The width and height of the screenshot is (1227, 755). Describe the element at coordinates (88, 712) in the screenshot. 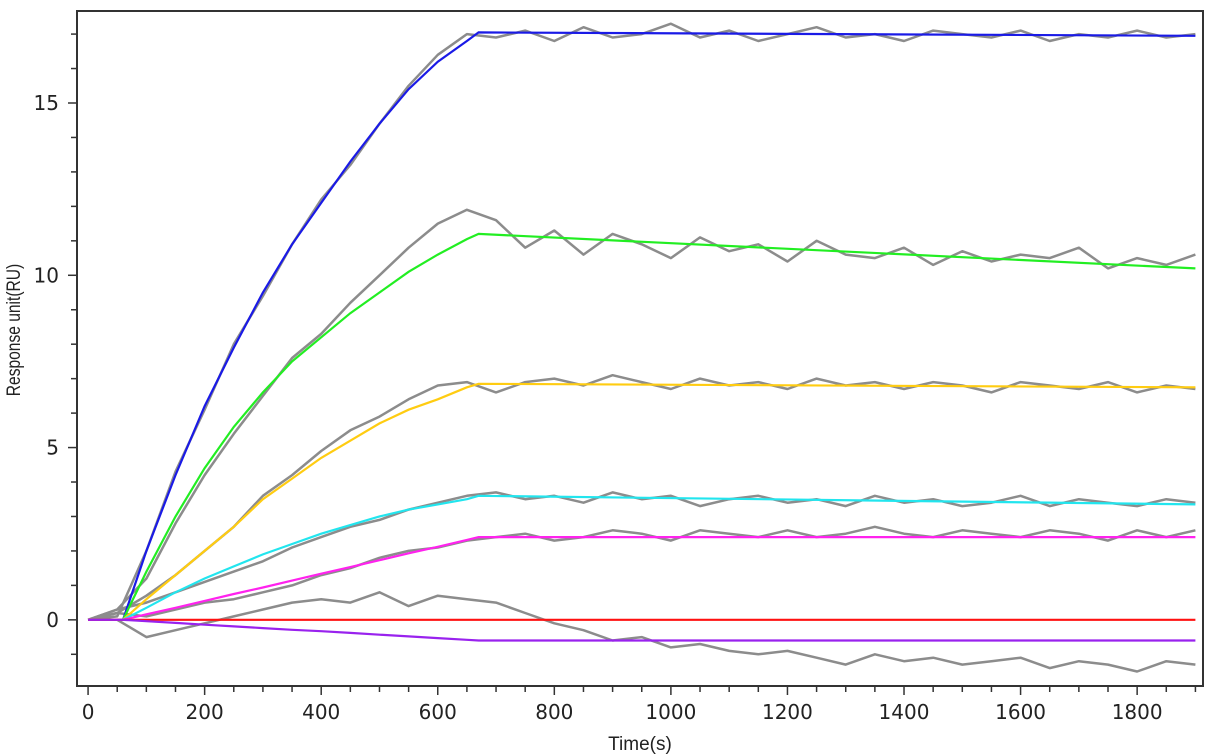

I see `x-tick-label: 0` at that location.